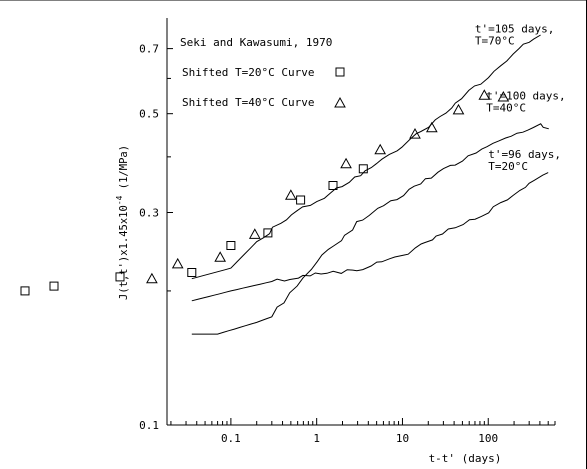 Image resolution: width=587 pixels, height=469 pixels. What do you see at coordinates (248, 72) in the screenshot?
I see `legend-label-square: Shifted T=20°C Curve` at bounding box center [248, 72].